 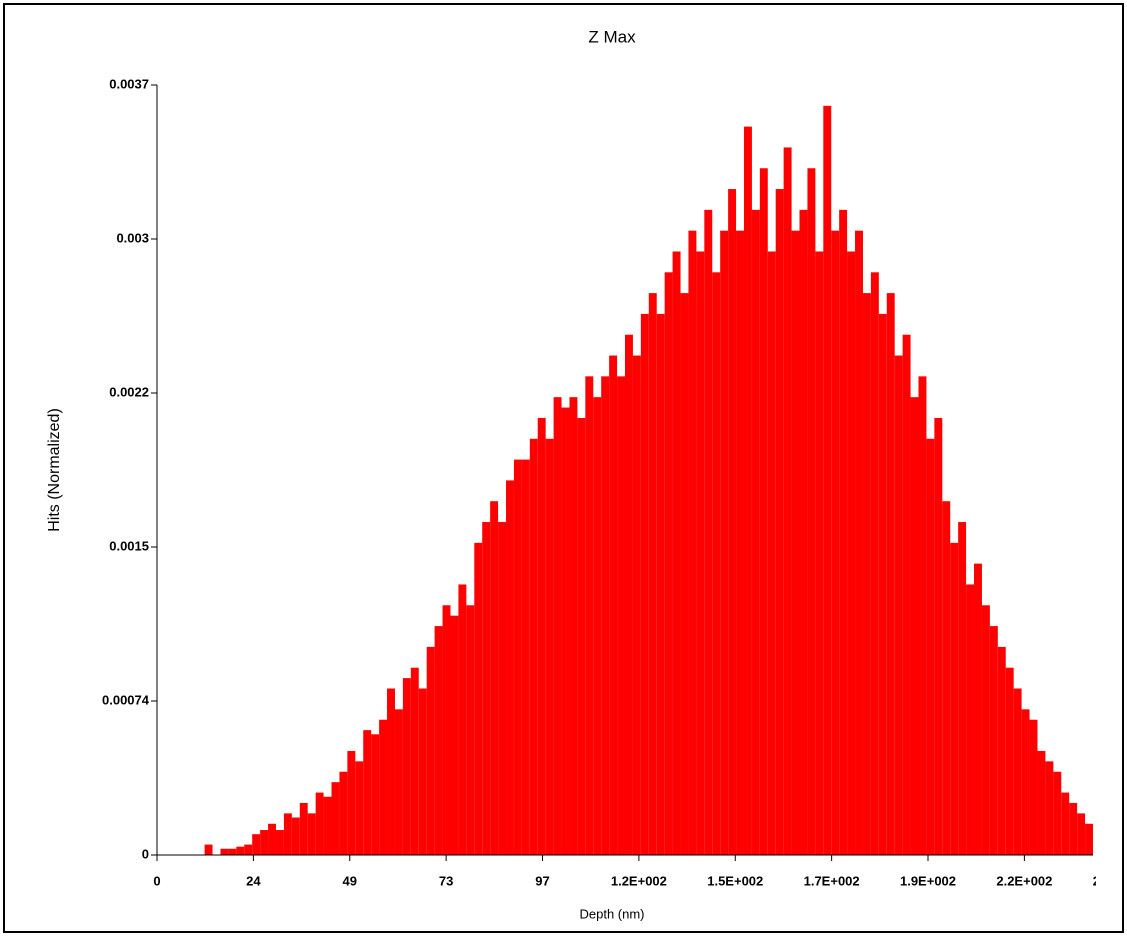 What do you see at coordinates (156, 880) in the screenshot?
I see `x-tick-label: 0` at bounding box center [156, 880].